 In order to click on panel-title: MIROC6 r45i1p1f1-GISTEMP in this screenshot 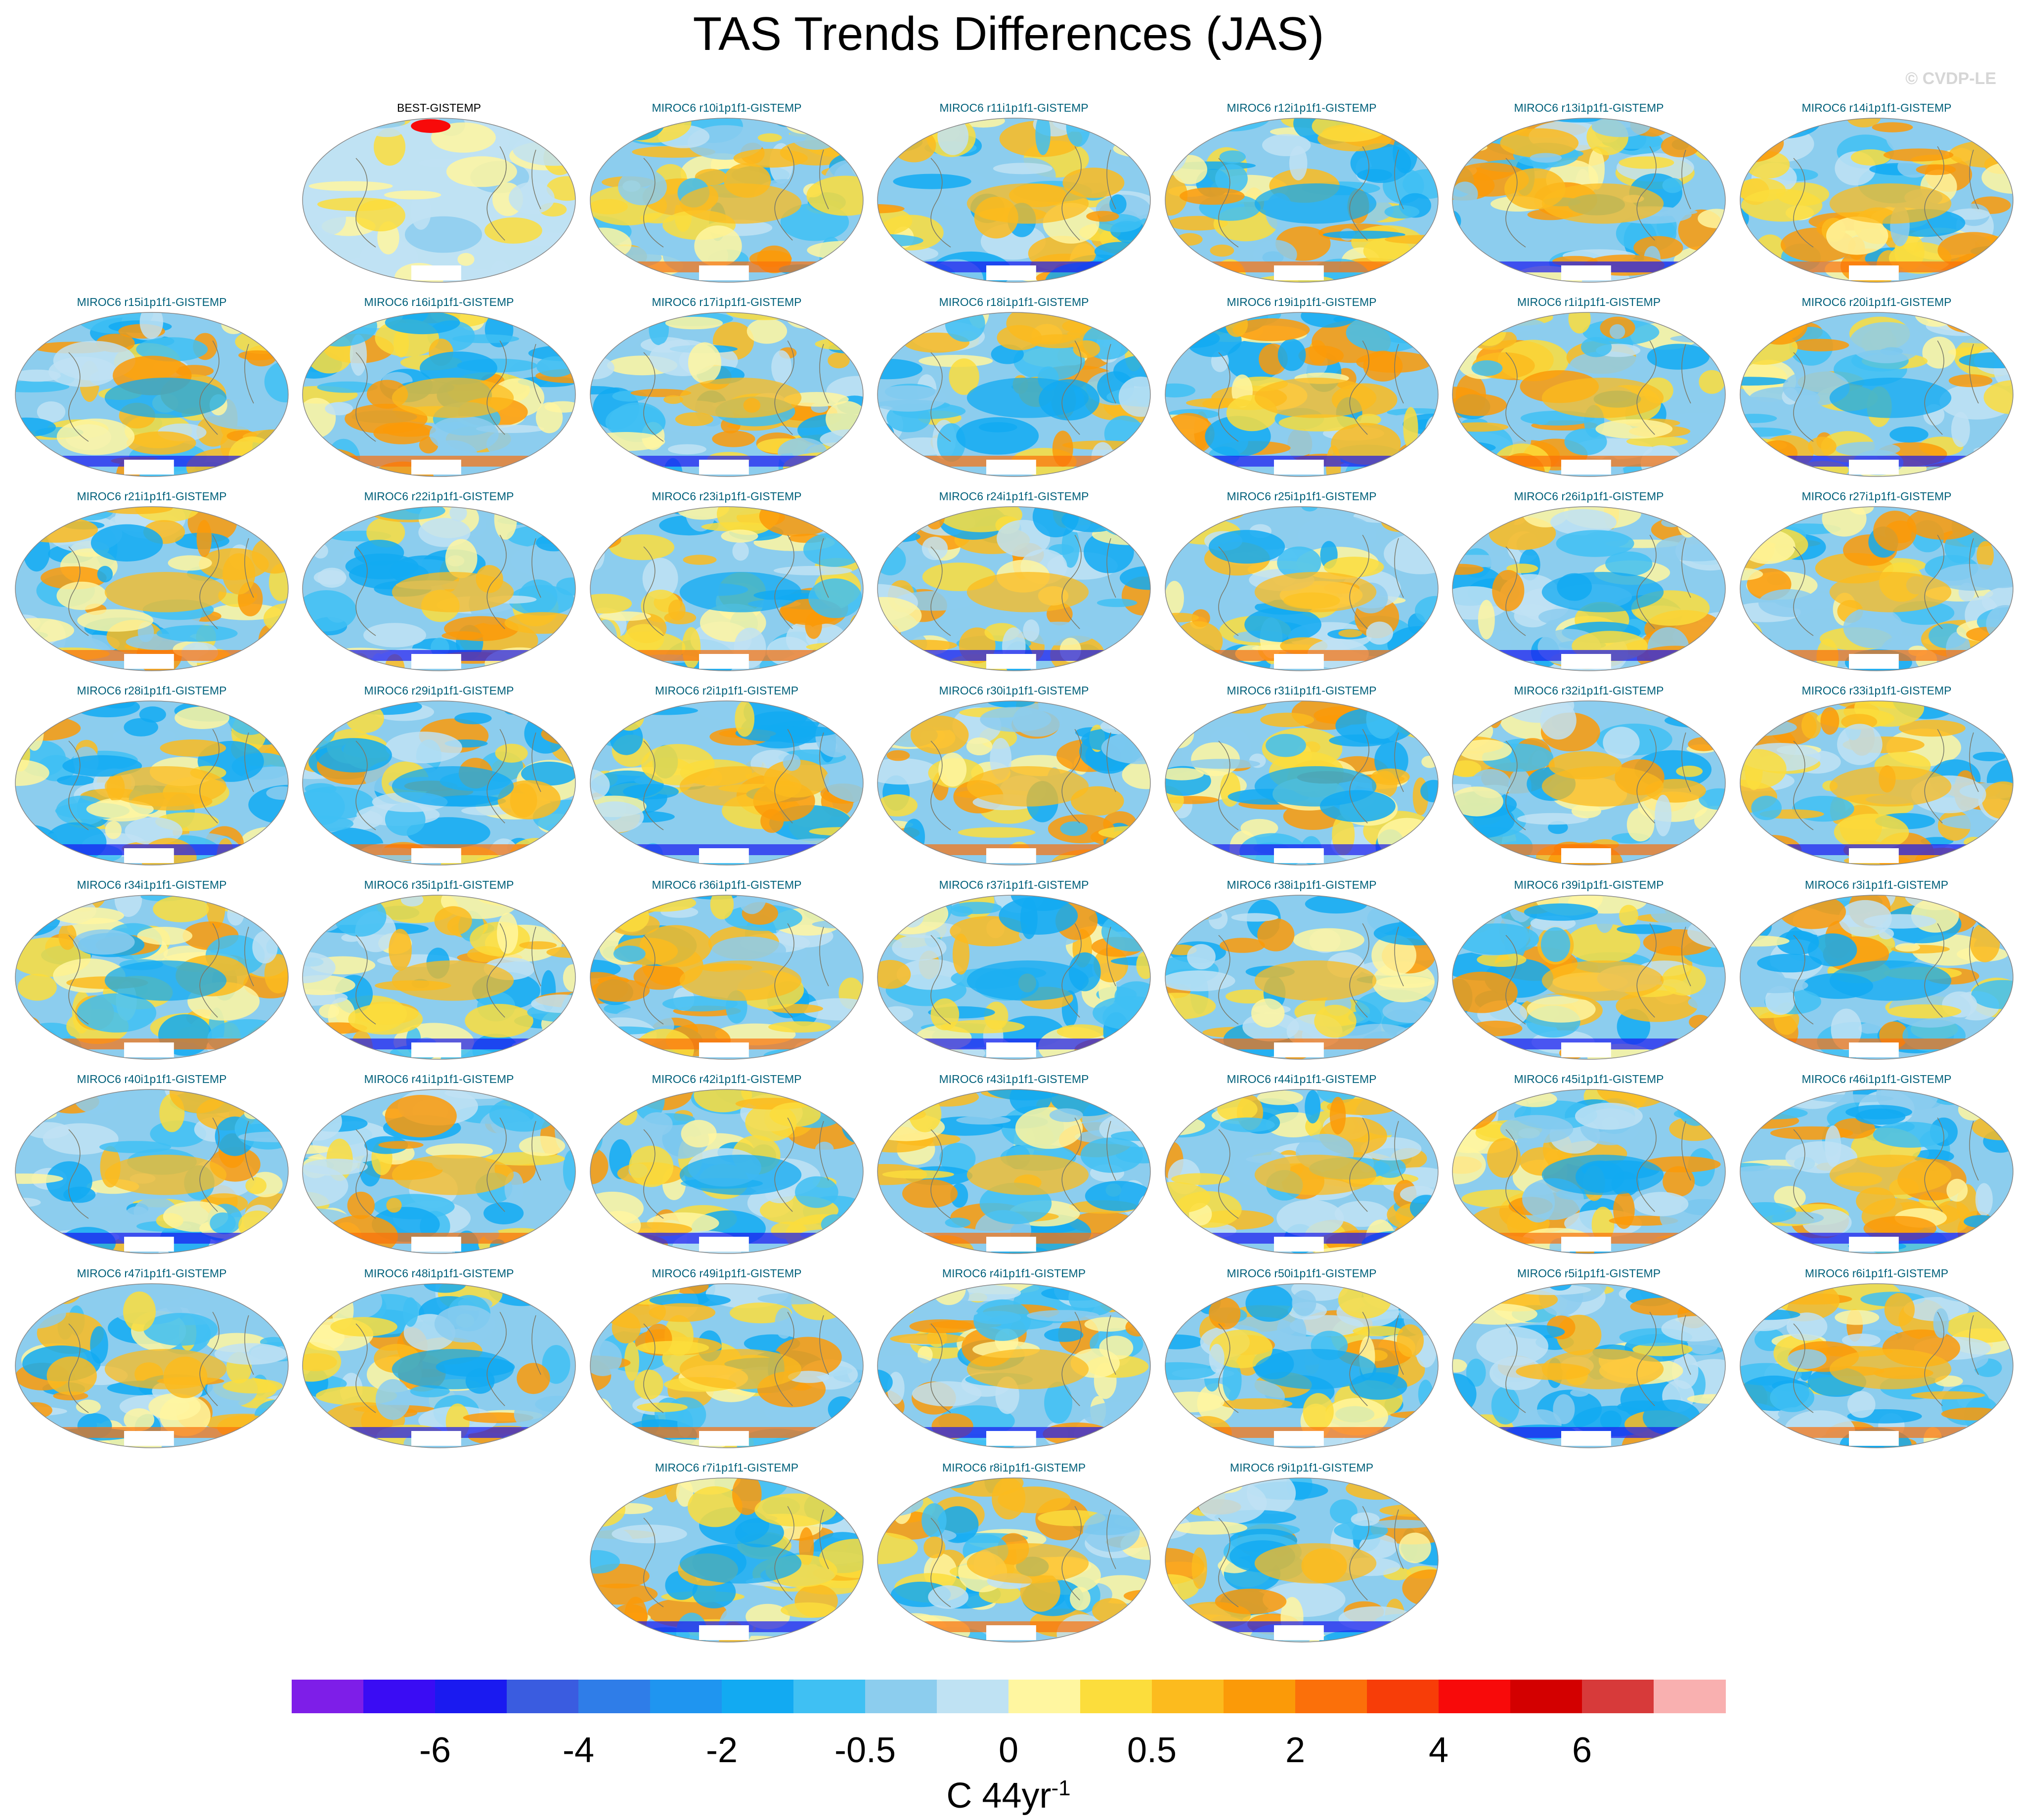, I will do `click(1589, 1079)`.